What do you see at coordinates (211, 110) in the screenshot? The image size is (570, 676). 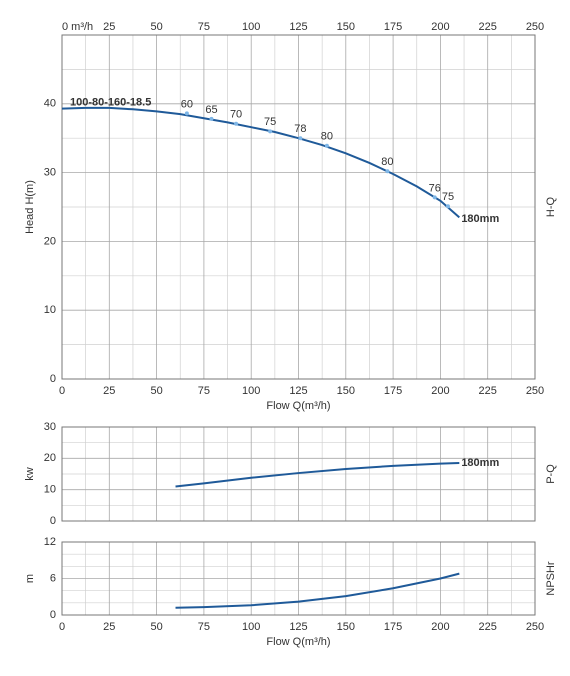 I see `efficiency-label: 65` at bounding box center [211, 110].